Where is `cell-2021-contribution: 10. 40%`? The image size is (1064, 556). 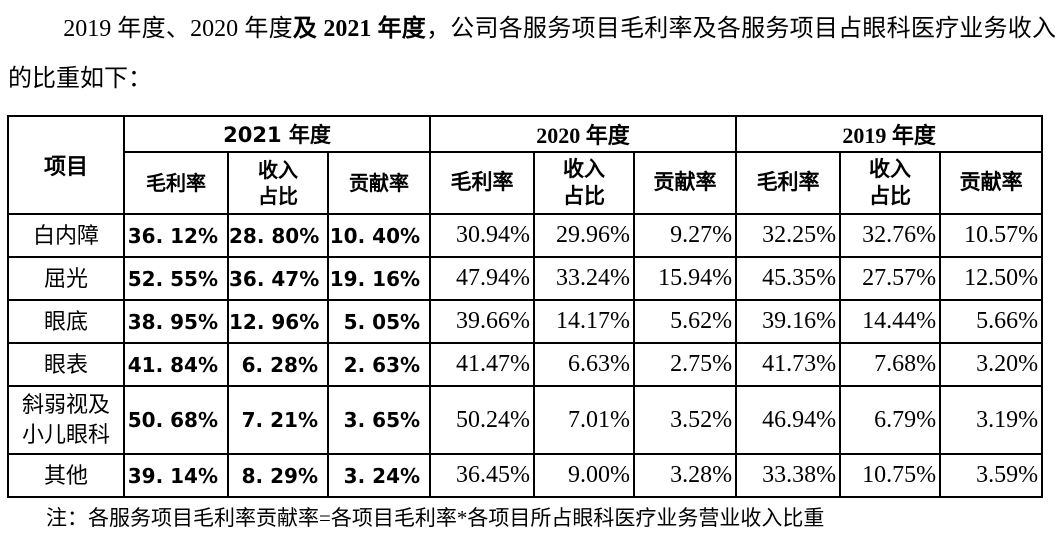 cell-2021-contribution: 10. 40% is located at coordinates (379, 235).